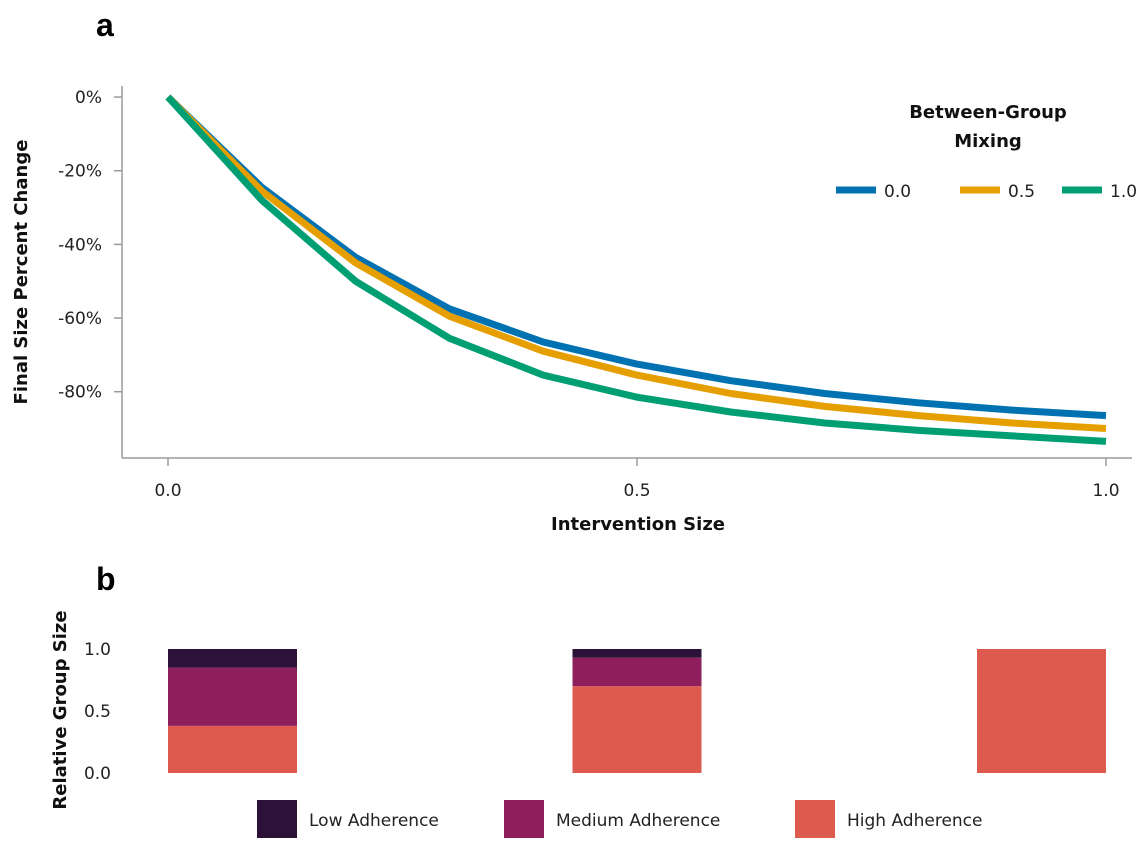  Describe the element at coordinates (80, 393) in the screenshot. I see `y-tick-label: -80%` at that location.